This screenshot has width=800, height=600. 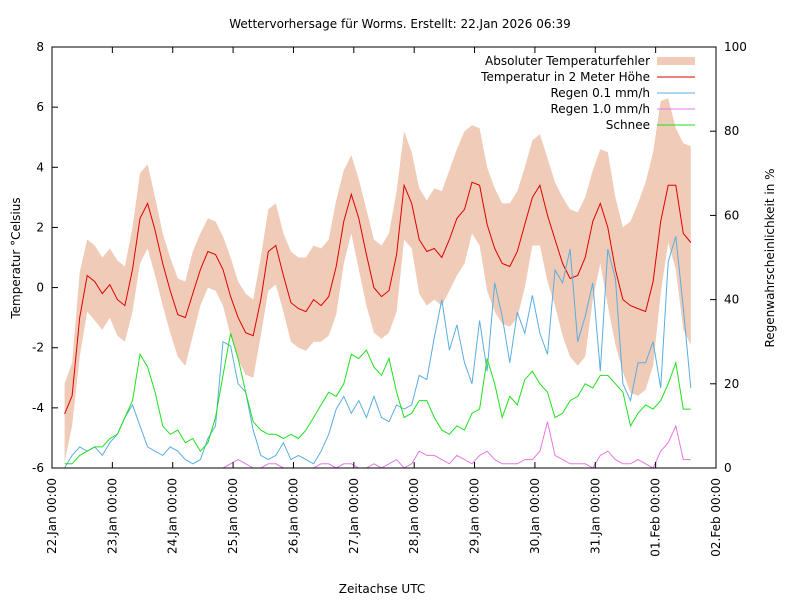 What do you see at coordinates (52, 516) in the screenshot?
I see `x-tick-label: 22.Jan 00:00` at bounding box center [52, 516].